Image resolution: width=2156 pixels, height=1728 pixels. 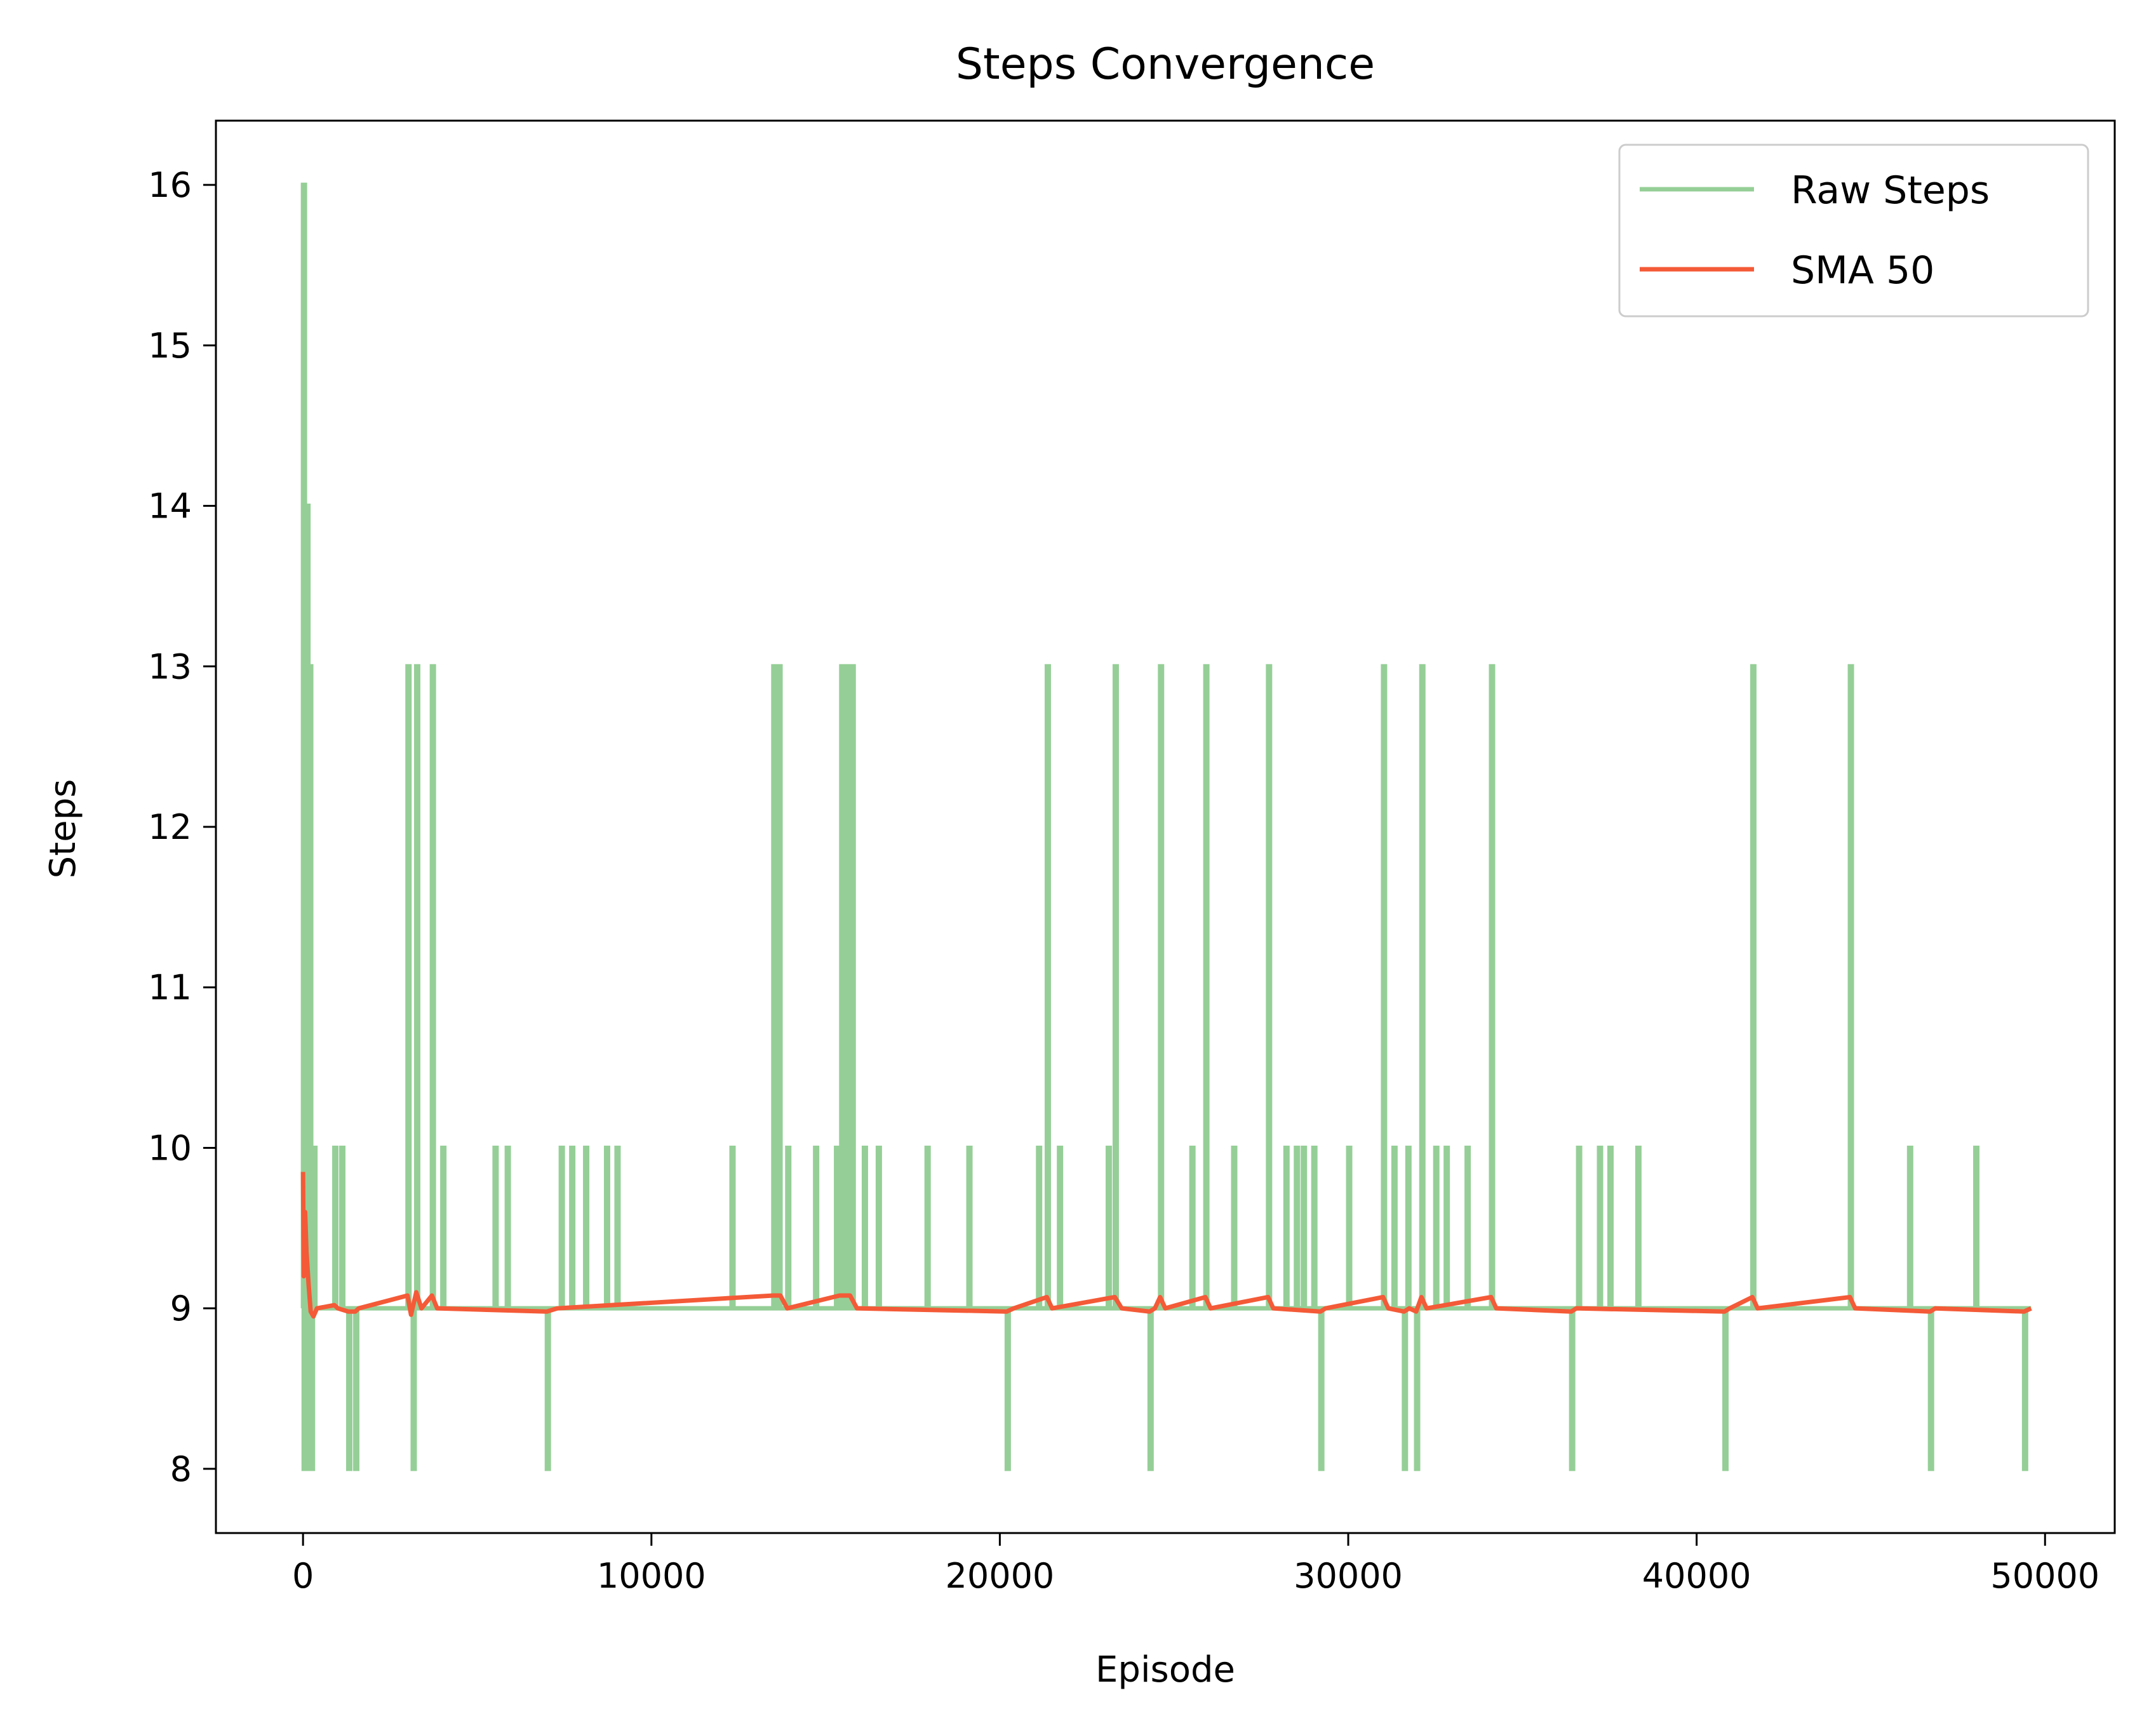 I want to click on y-tick-label: 8, so click(x=181, y=1469).